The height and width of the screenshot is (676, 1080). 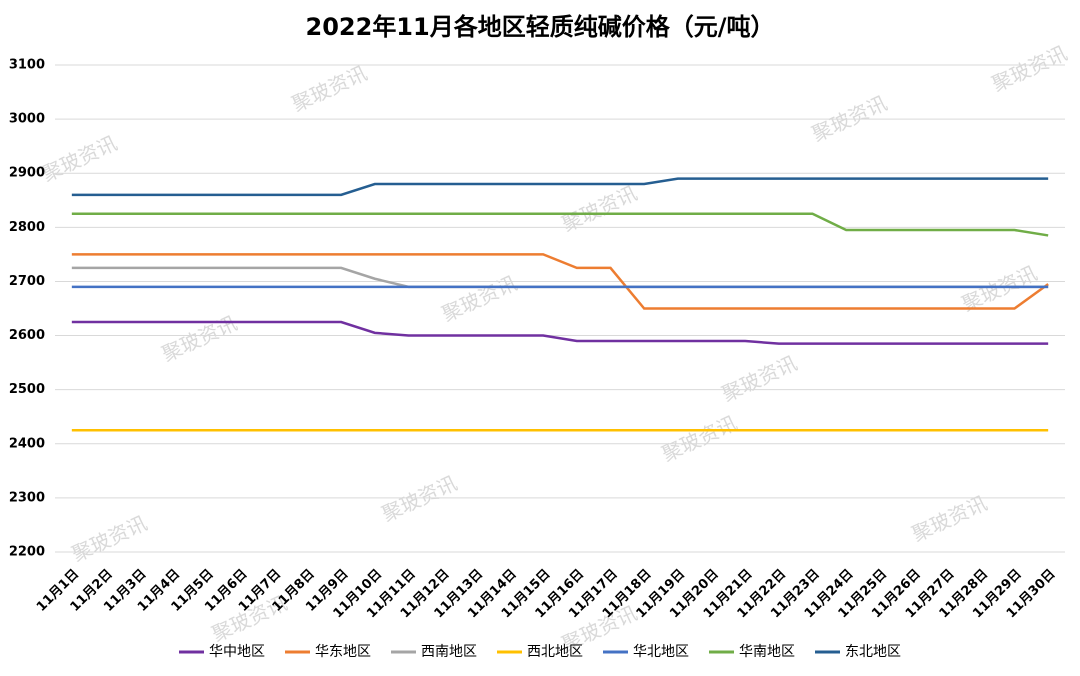 I want to click on y-tick-label: 2400, so click(x=27, y=443).